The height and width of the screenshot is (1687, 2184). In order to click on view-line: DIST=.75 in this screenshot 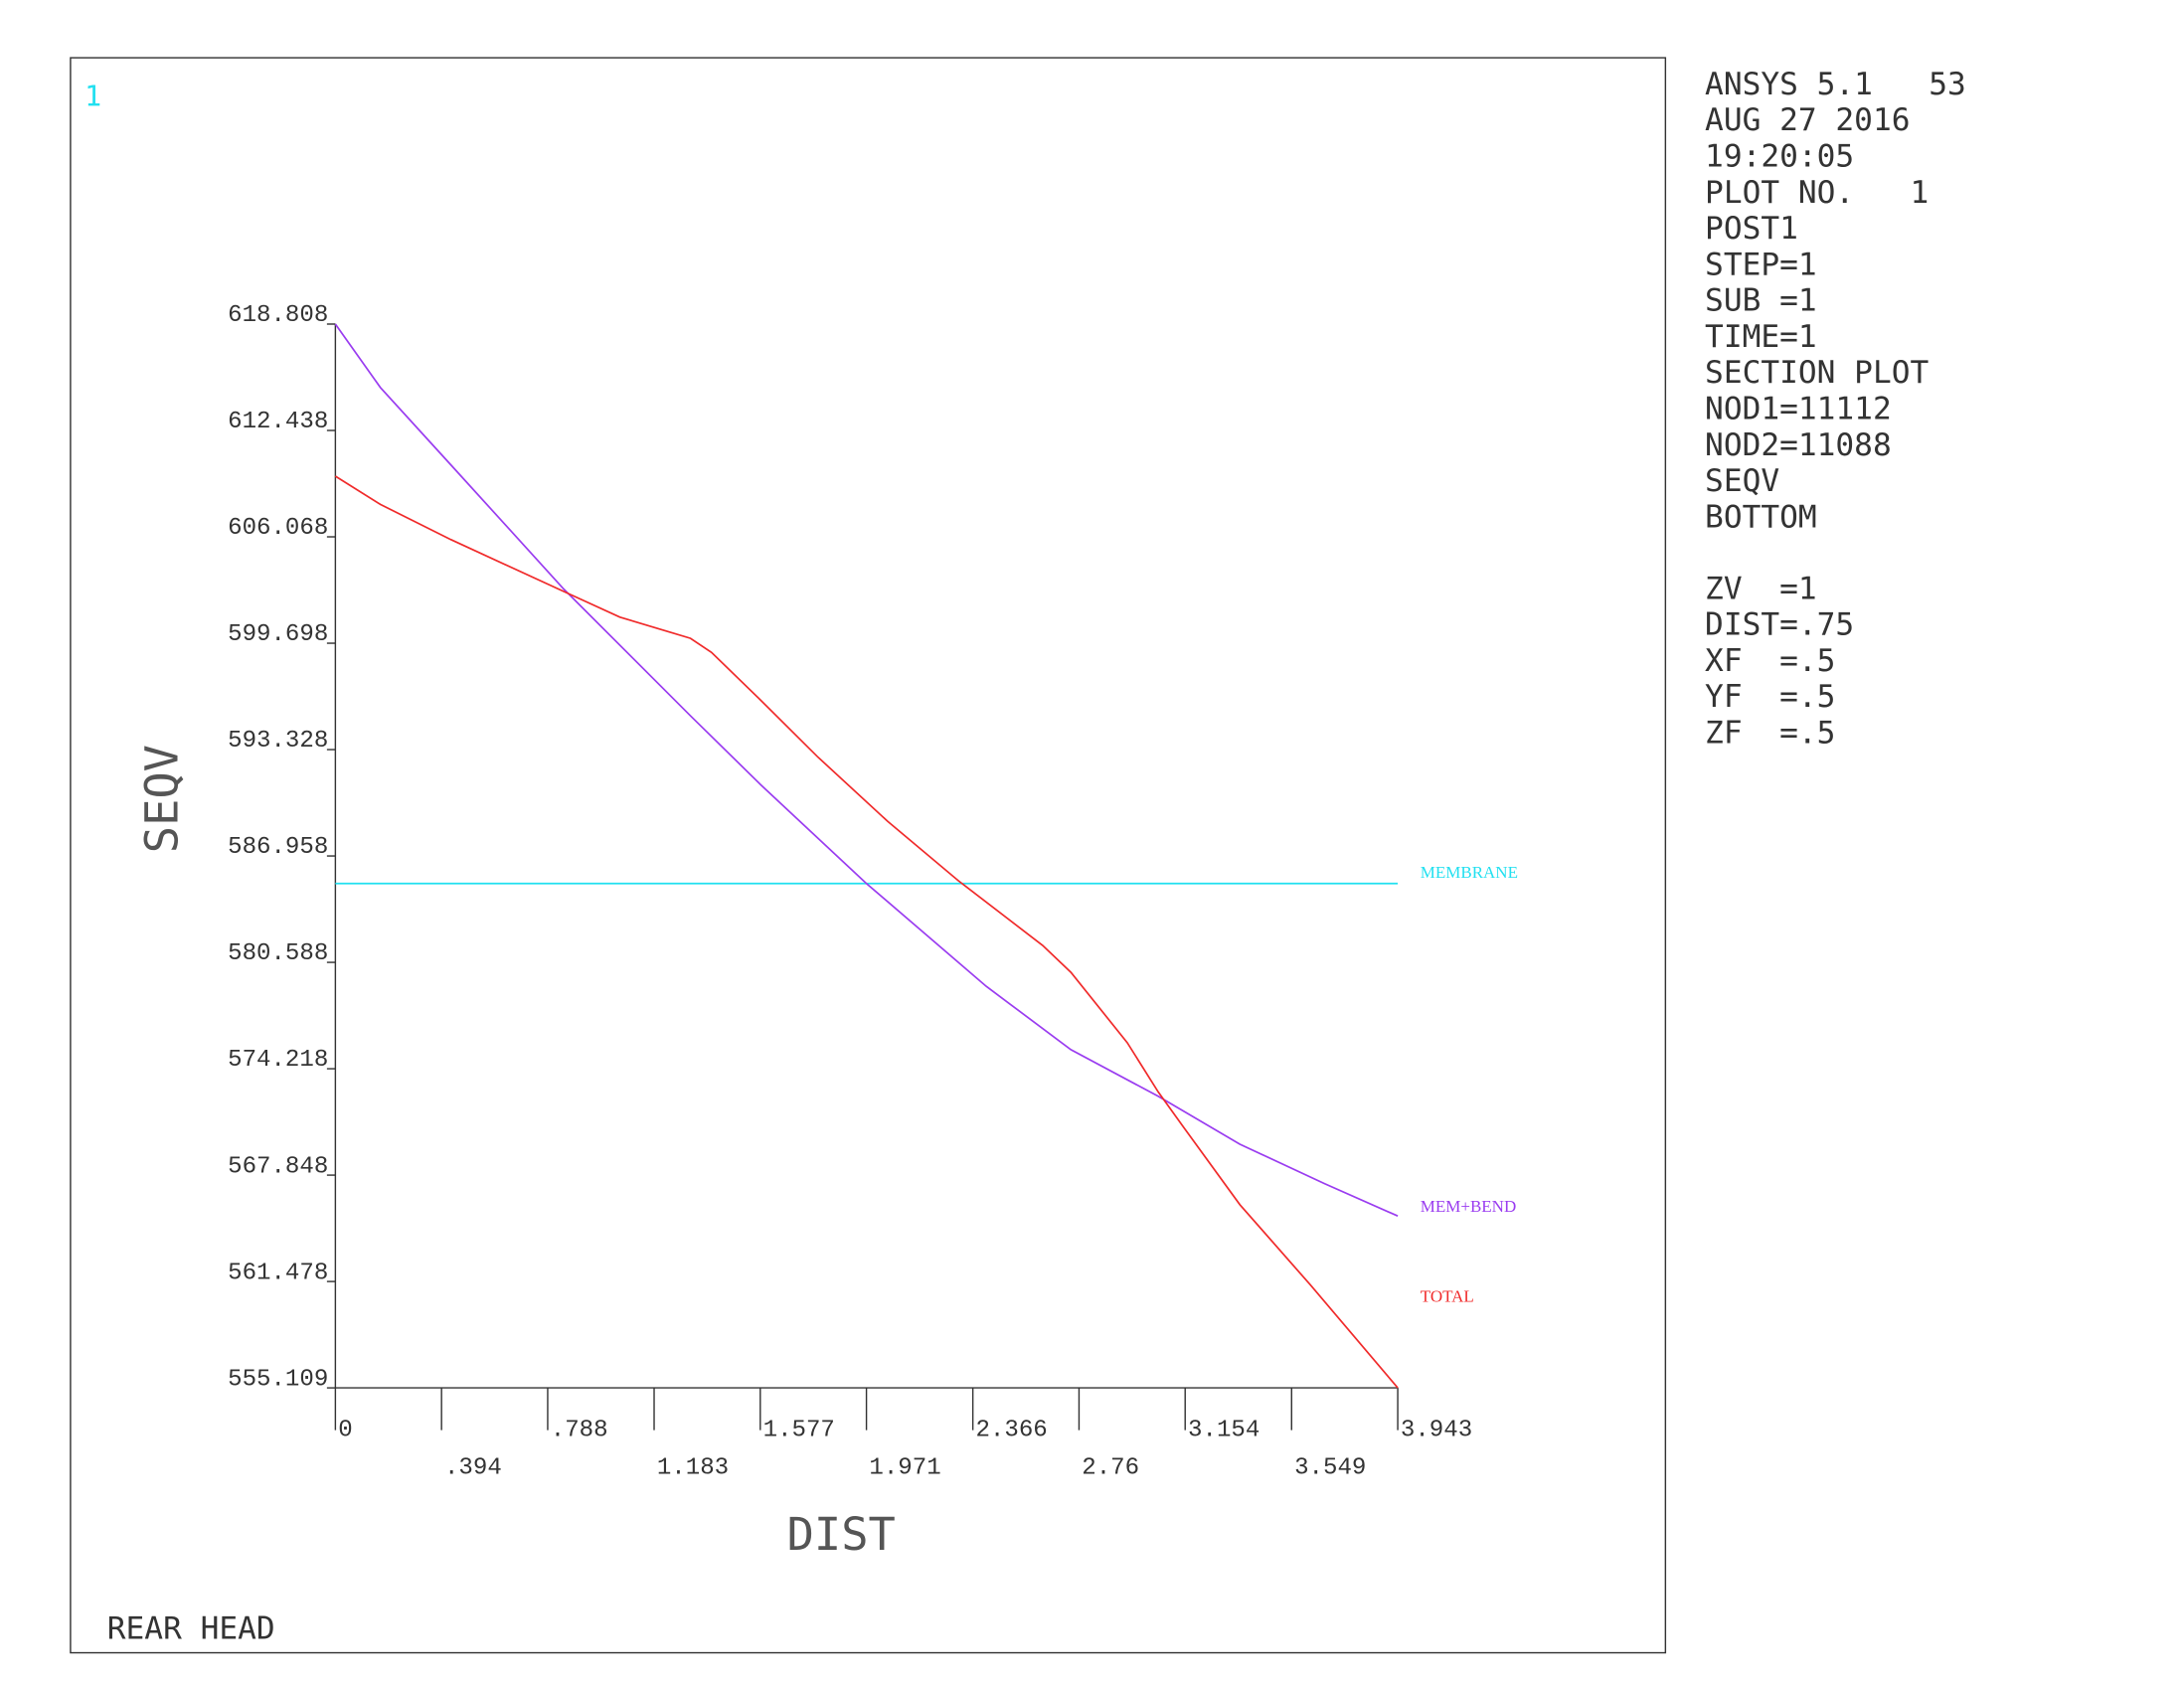, I will do `click(1779, 625)`.